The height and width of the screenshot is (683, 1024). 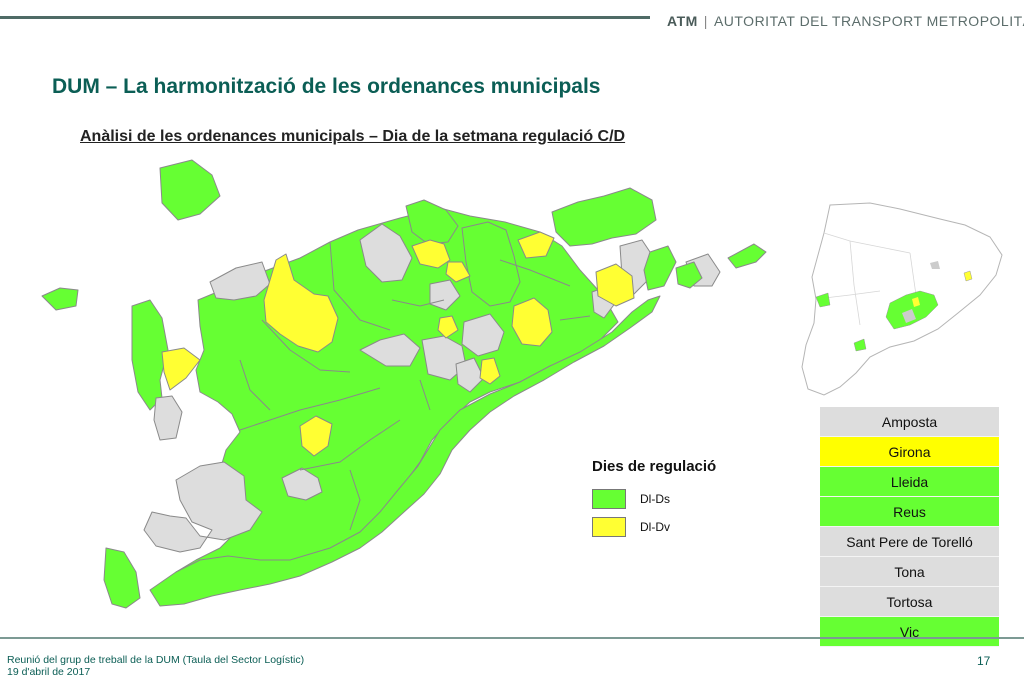 What do you see at coordinates (692, 499) in the screenshot?
I see `legend-item: Dl-Ds` at bounding box center [692, 499].